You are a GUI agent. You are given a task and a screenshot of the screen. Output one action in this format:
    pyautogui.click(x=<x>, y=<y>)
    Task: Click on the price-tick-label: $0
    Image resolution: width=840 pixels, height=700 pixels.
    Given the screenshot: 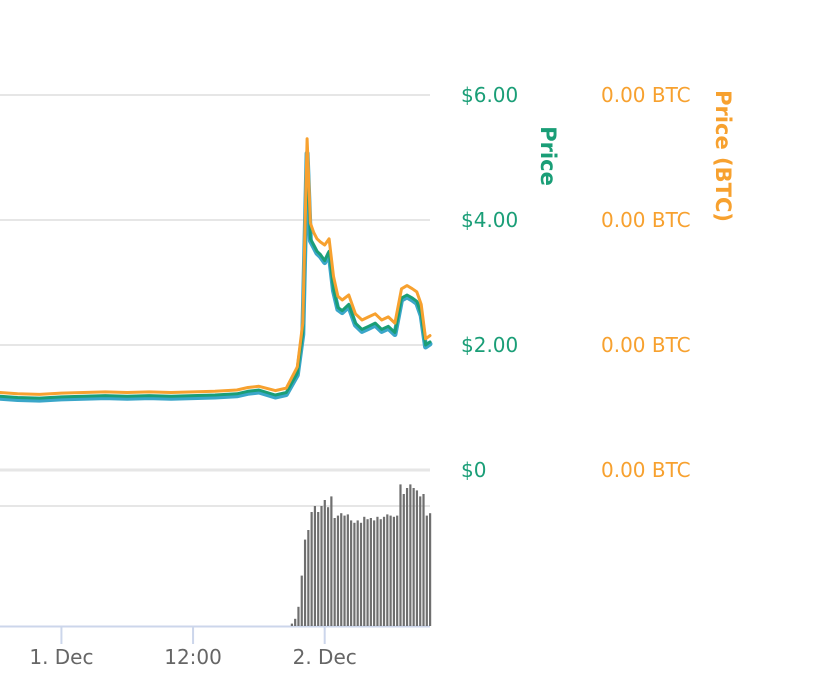 What is the action you would take?
    pyautogui.click(x=473, y=470)
    